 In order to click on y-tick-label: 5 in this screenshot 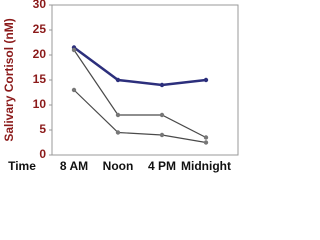, I will do `click(42, 129)`.